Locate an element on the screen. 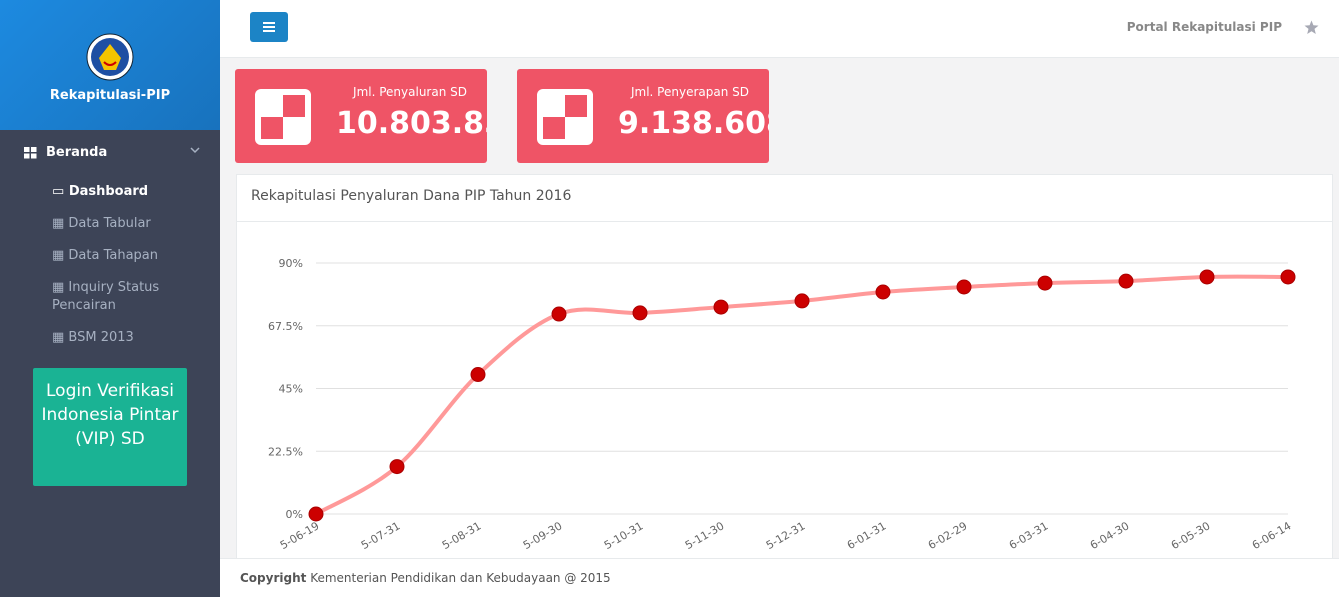 The height and width of the screenshot is (597, 1339). logo is located at coordinates (110, 57).